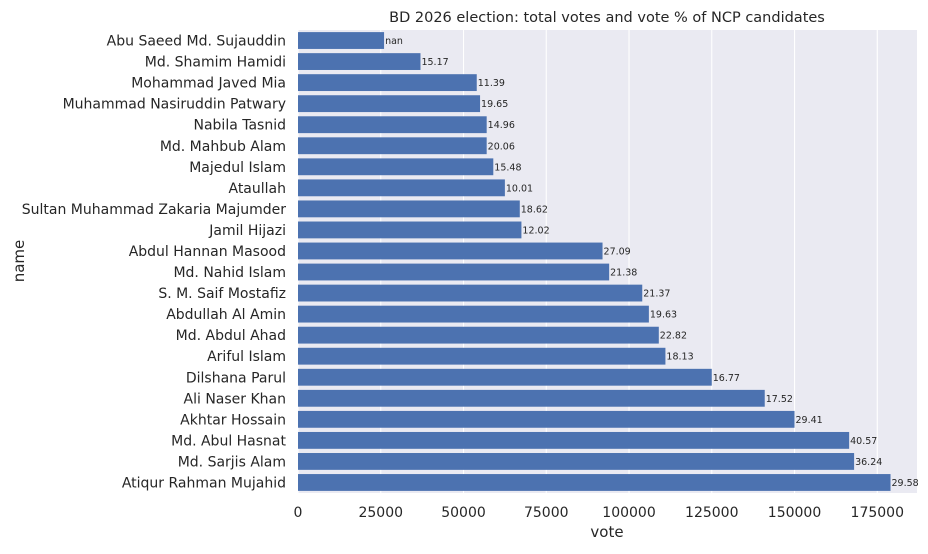  I want to click on data-label: nan, so click(394, 41).